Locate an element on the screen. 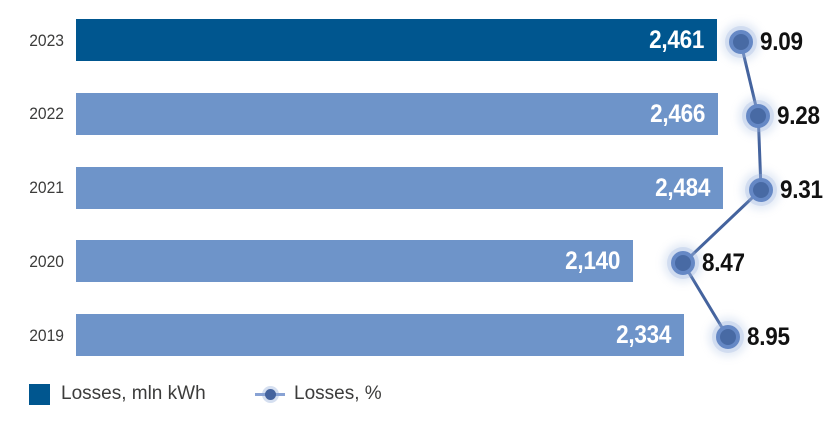  bar-value-label: 2,461 is located at coordinates (676, 40).